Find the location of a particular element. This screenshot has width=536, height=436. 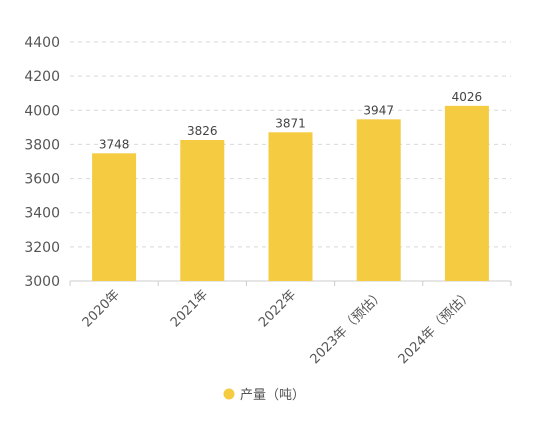

x-tick-label: 2024年（预估） is located at coordinates (436, 327).